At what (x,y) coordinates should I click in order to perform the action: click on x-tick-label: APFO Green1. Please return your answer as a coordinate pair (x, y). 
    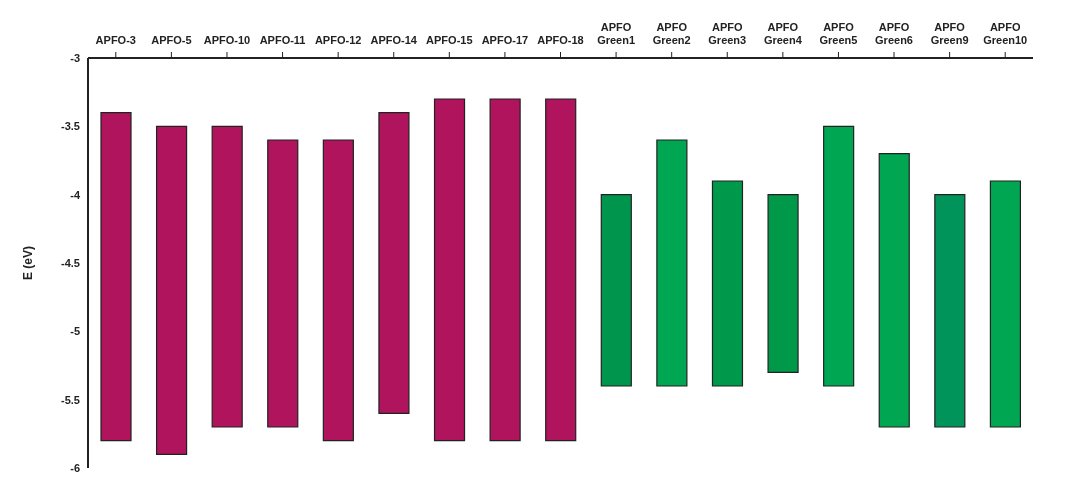
    Looking at the image, I should click on (616, 33).